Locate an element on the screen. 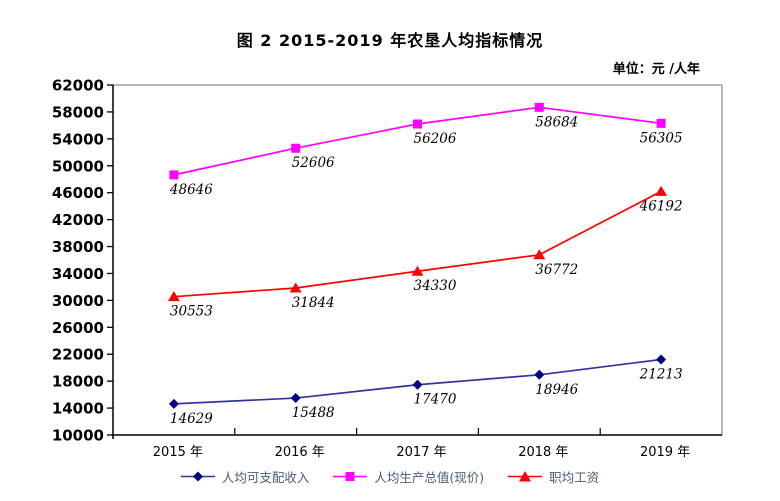 The image size is (780, 501). value-label: 30553 is located at coordinates (191, 312).